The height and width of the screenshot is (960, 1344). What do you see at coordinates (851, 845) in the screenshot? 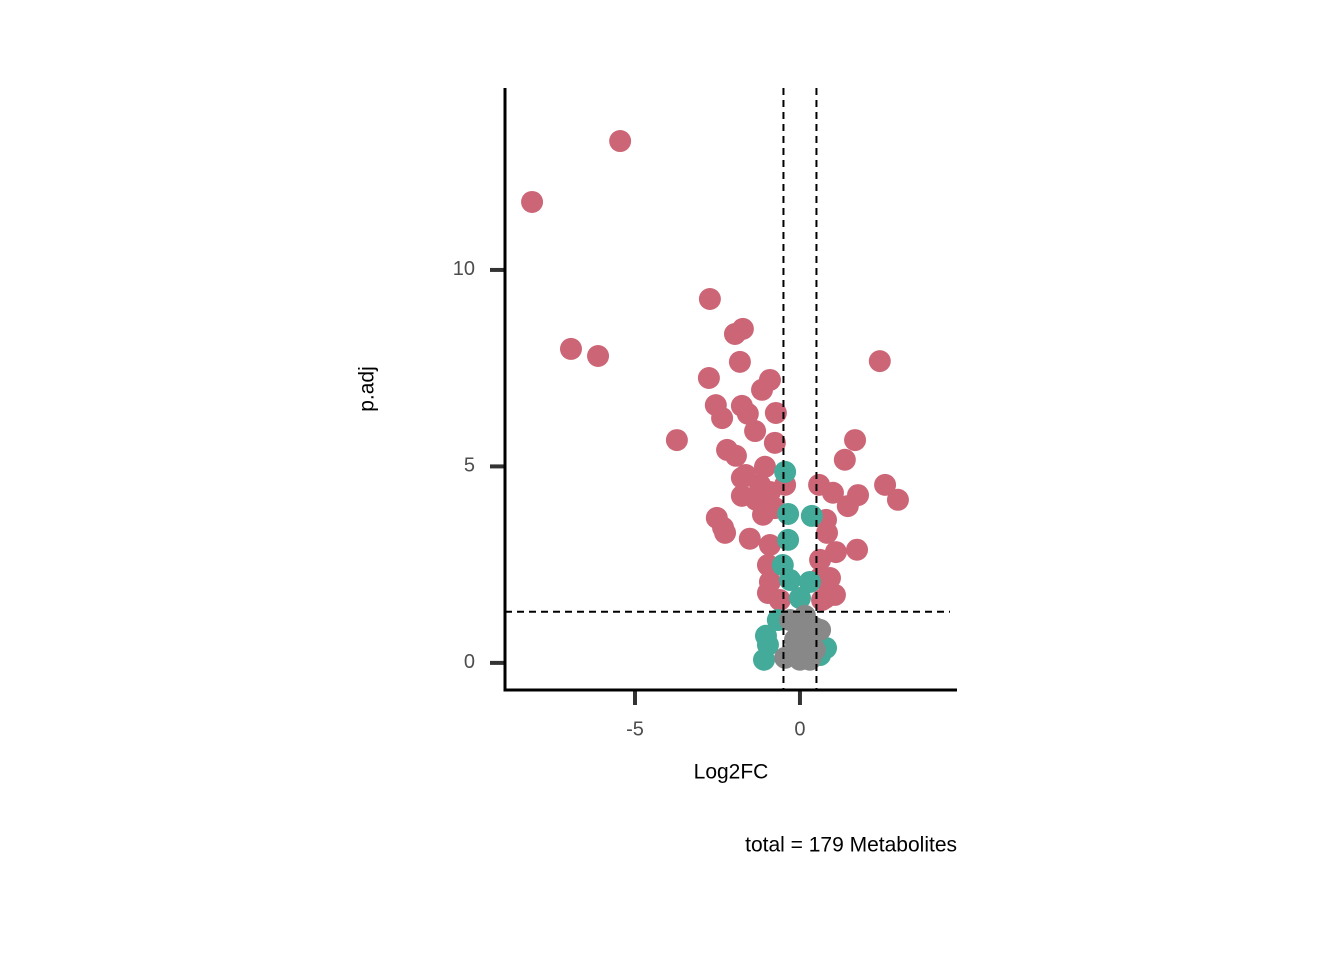
I see `caption: total = 179 Metabolites` at bounding box center [851, 845].